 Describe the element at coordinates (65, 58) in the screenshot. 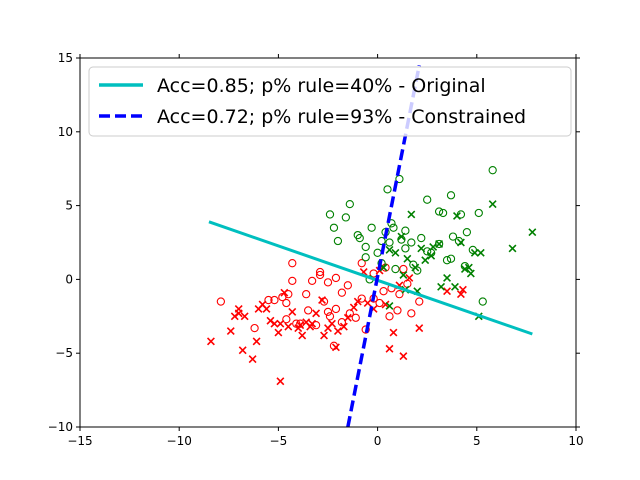

I see `y-tick-label: 15` at that location.